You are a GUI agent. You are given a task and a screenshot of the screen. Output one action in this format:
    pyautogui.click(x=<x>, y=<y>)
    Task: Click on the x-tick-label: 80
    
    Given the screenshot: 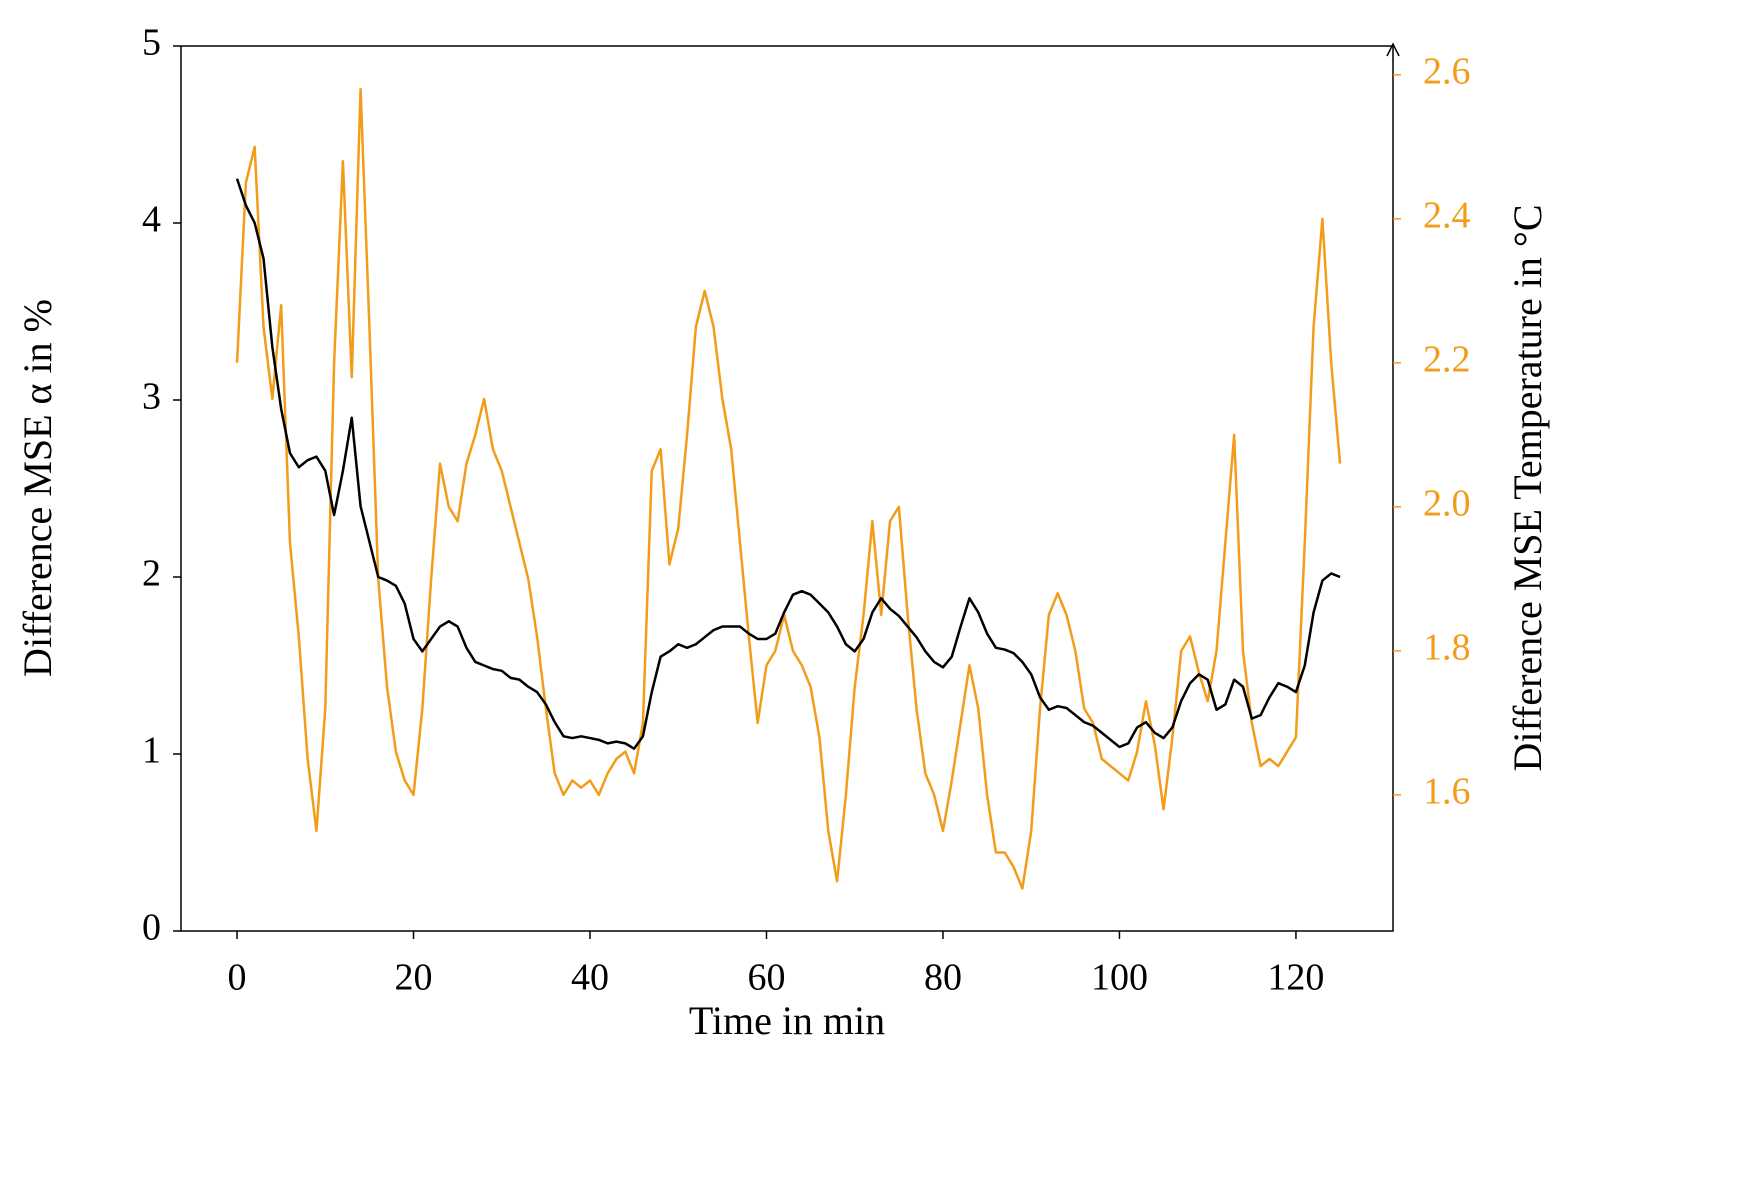 What is the action you would take?
    pyautogui.click(x=943, y=978)
    